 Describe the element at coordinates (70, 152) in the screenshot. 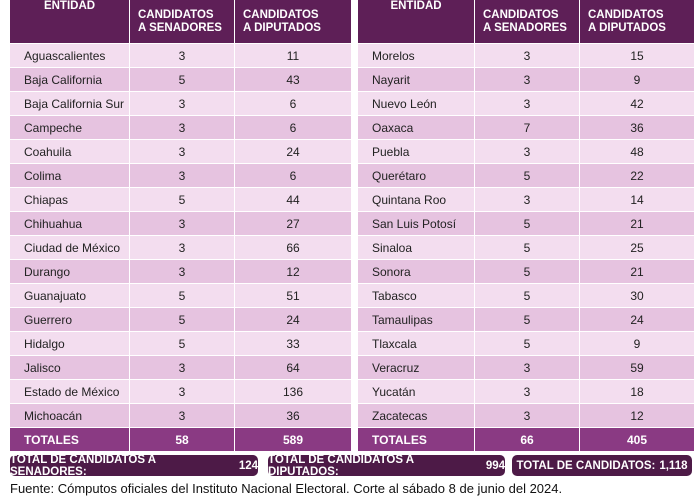

I see `state-cell: Coahuila` at that location.